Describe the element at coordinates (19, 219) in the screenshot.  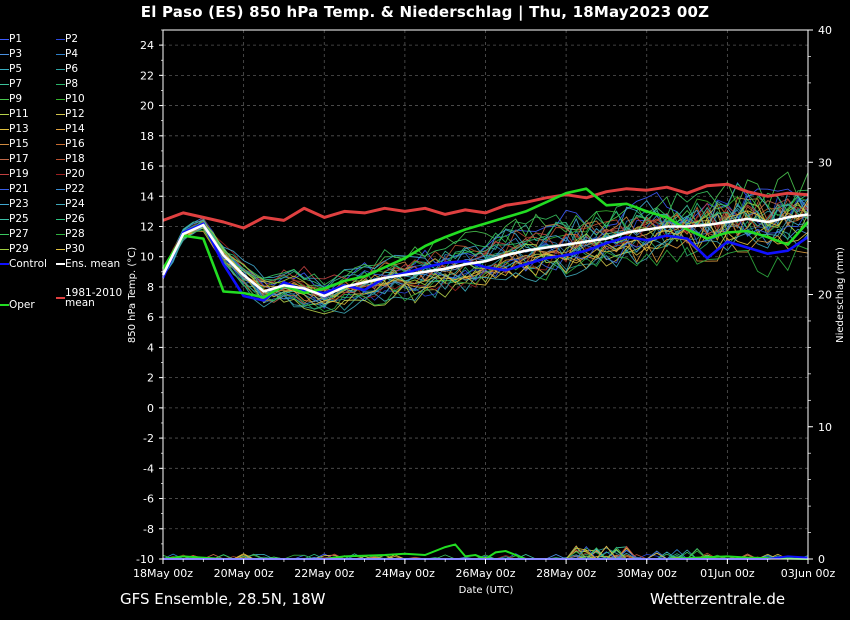
I see `legend-label: P25` at that location.